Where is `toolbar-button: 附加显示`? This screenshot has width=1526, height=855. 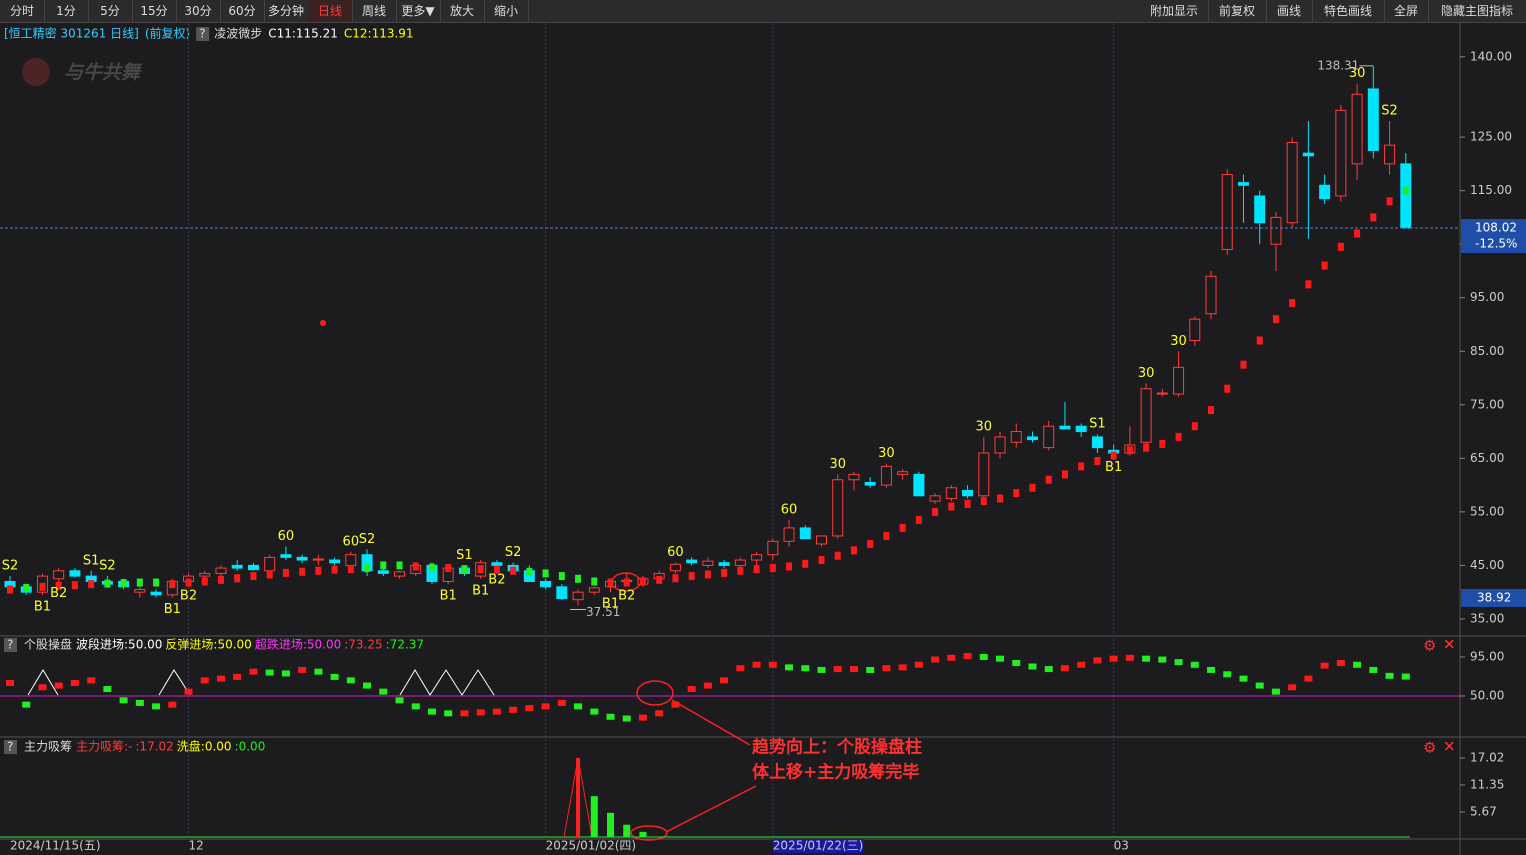 toolbar-button: 附加显示 is located at coordinates (1174, 11).